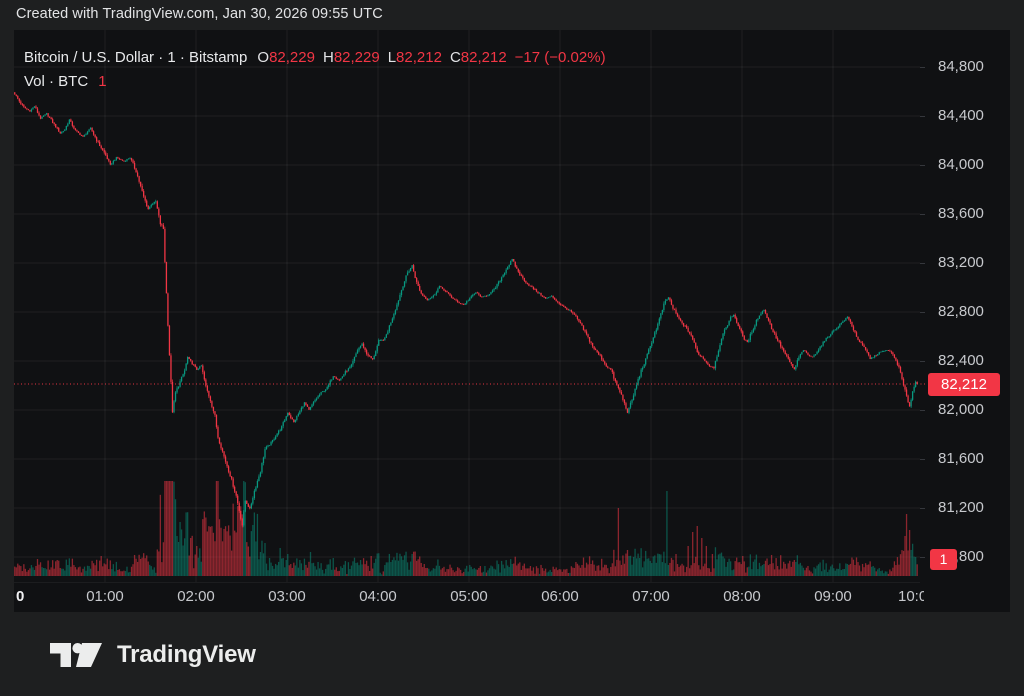  I want to click on price-tick-label: 84,400, so click(961, 115).